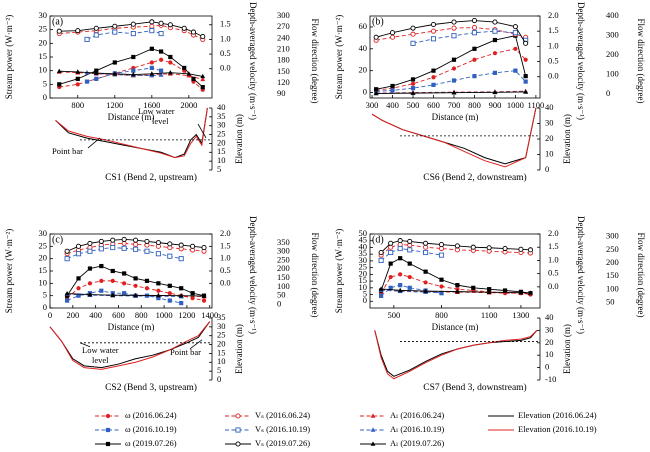  I want to click on elevation-tick-label: -10, so click(550, 379).